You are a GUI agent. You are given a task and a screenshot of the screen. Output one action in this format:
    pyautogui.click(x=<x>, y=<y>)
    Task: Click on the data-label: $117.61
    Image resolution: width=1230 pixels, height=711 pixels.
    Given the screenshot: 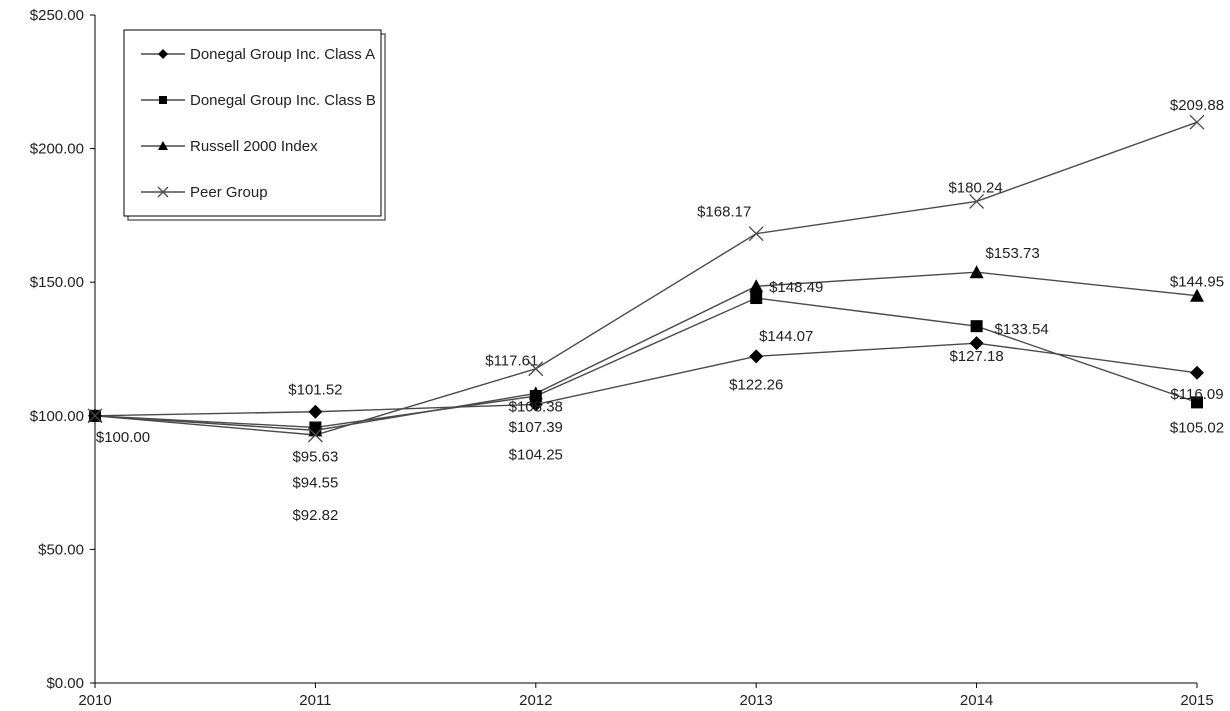 What is the action you would take?
    pyautogui.click(x=511, y=361)
    